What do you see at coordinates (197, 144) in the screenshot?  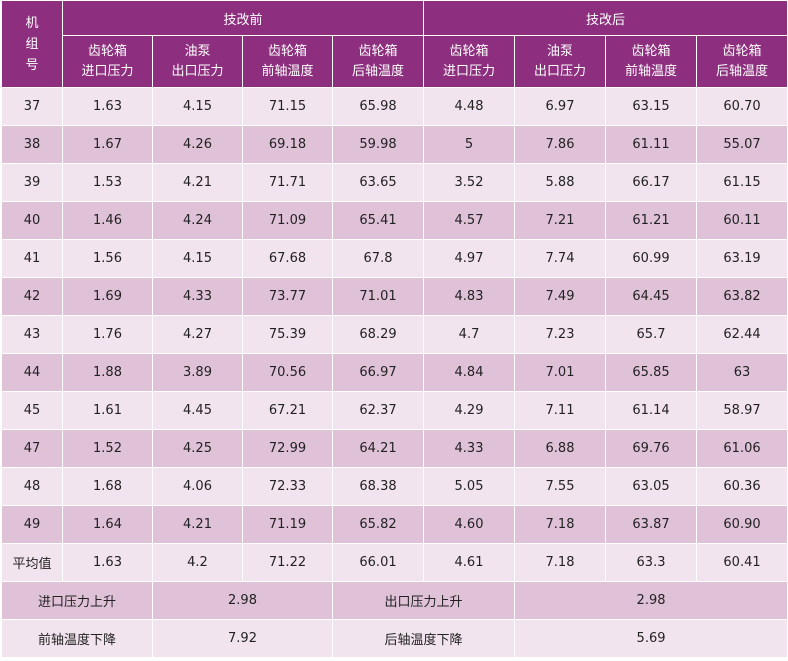 I see `table-cell: 4.26` at bounding box center [197, 144].